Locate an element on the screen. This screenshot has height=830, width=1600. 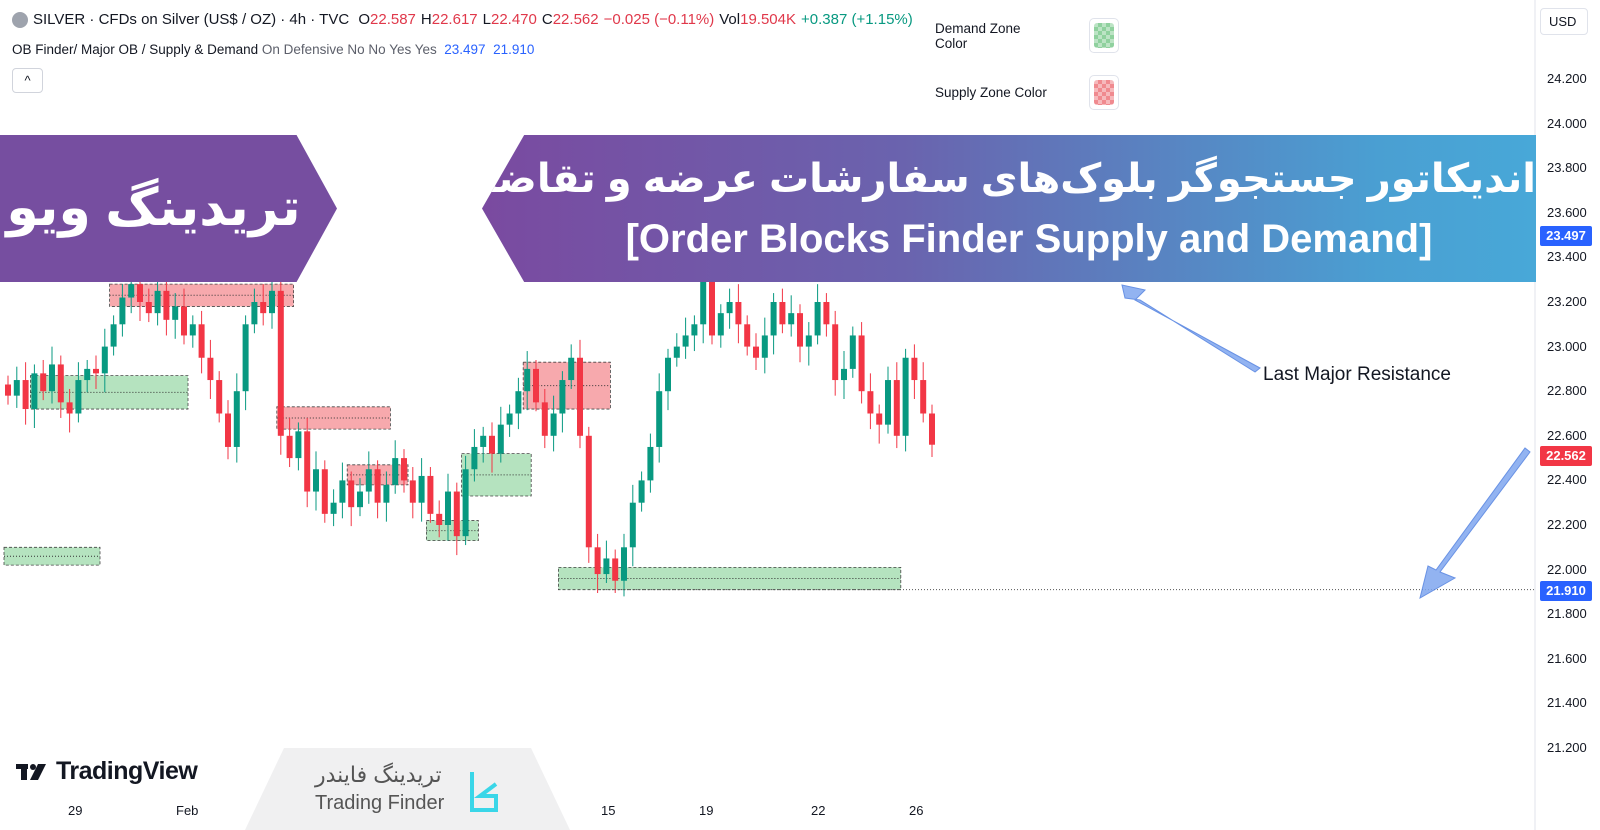
currency-button: USD is located at coordinates (1564, 21).